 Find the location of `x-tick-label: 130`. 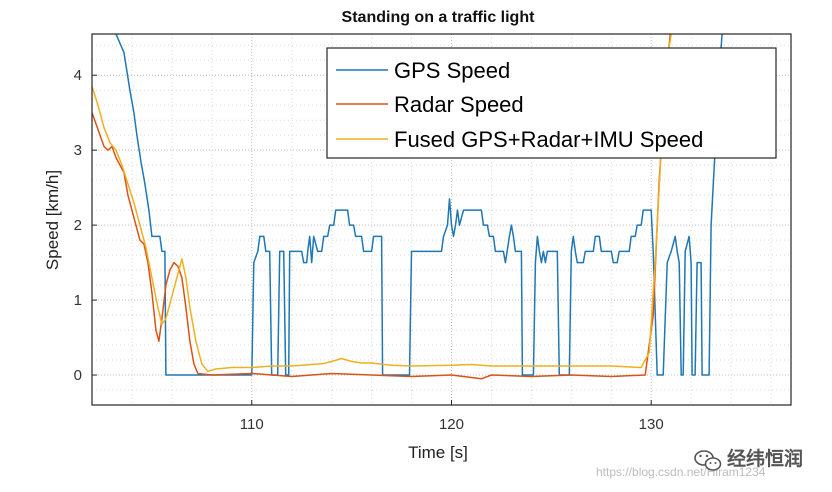

x-tick-label: 130 is located at coordinates (651, 424).